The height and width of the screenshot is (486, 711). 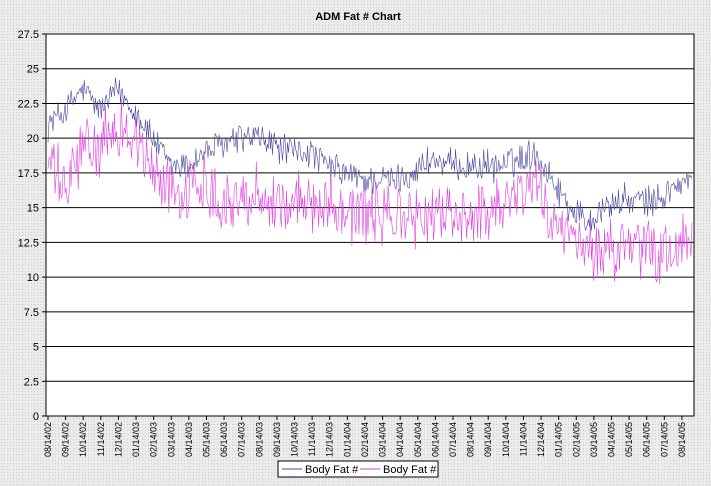 I want to click on x-tick-label: 11/14/03, so click(x=312, y=439).